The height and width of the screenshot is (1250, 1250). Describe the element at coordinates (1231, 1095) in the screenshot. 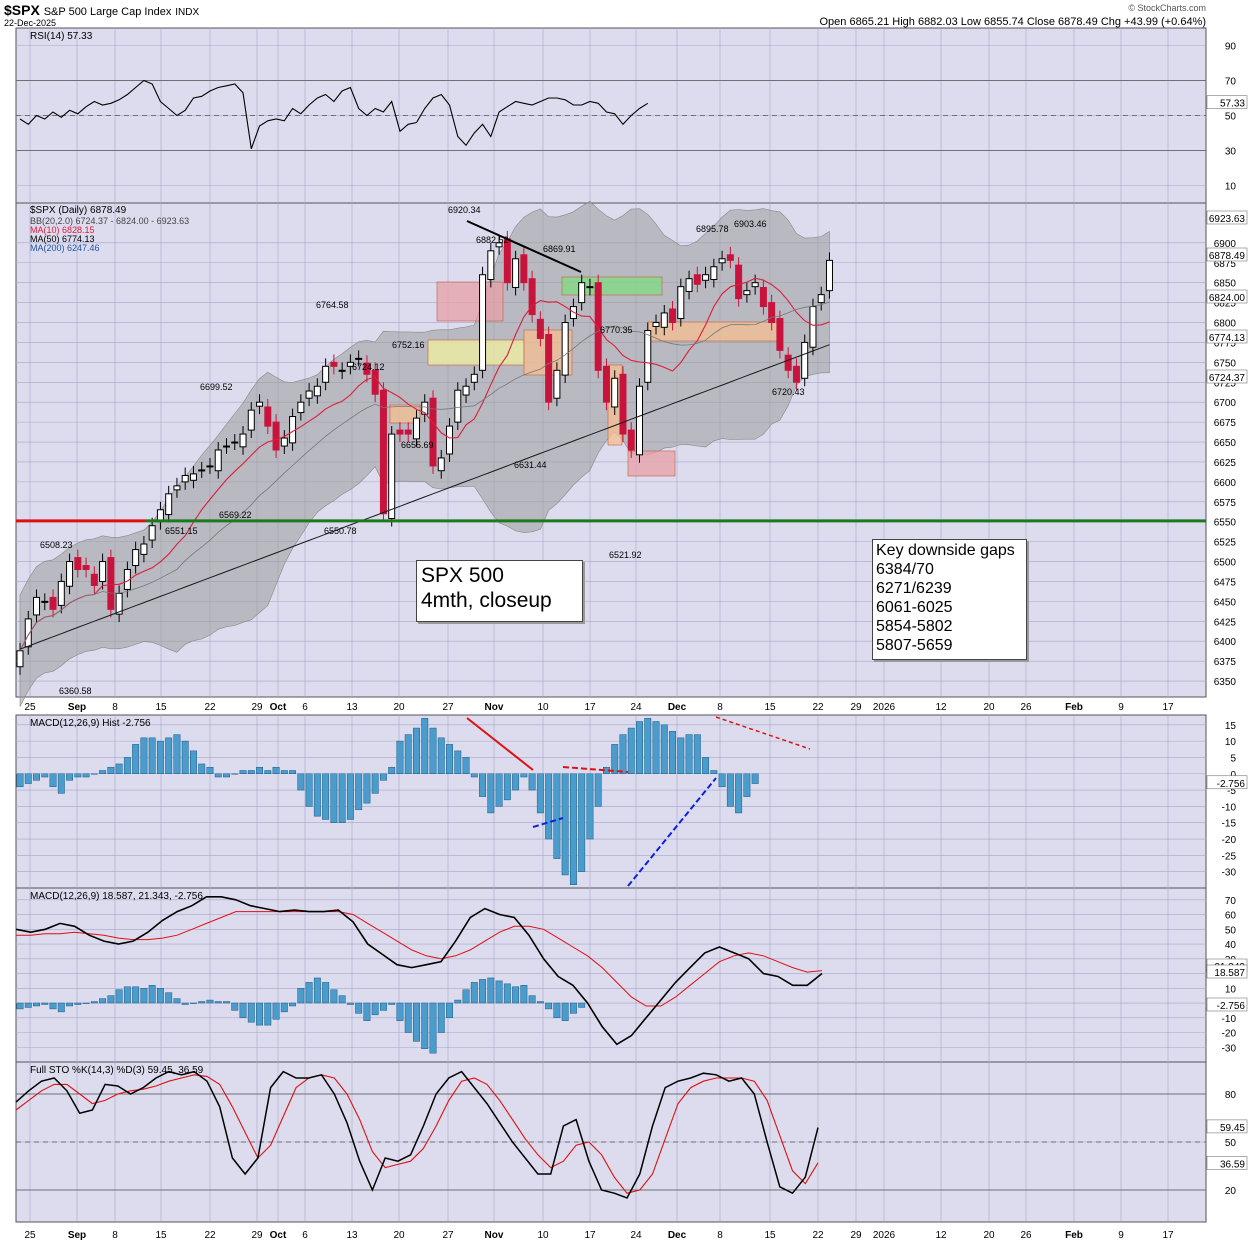

I see `y-axis-tick-label: 80` at that location.